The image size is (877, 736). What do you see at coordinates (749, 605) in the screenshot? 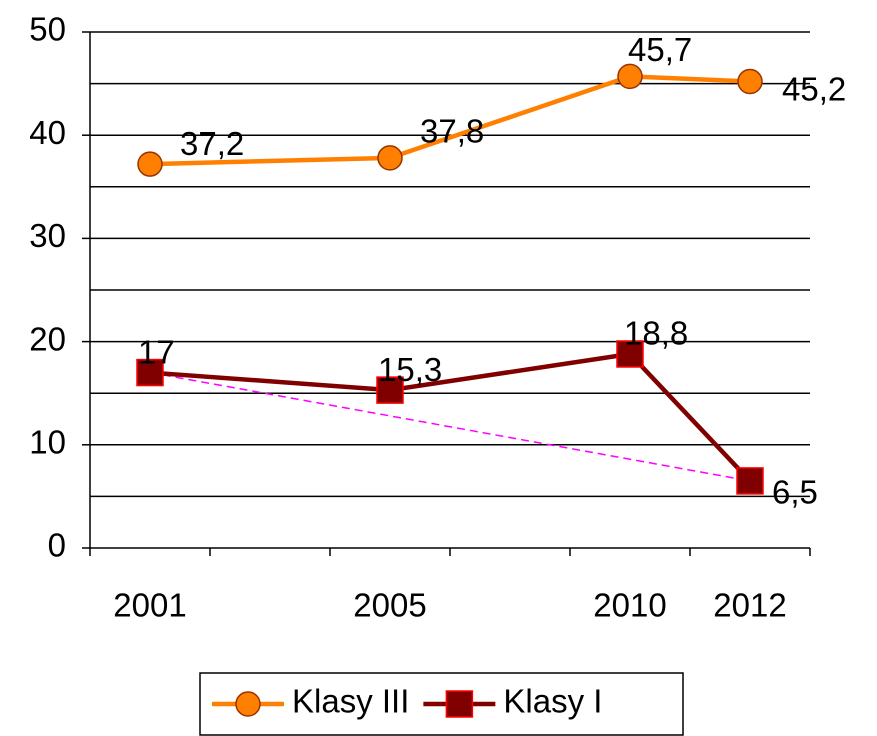
I see `x-tick-label: 2012` at bounding box center [749, 605].